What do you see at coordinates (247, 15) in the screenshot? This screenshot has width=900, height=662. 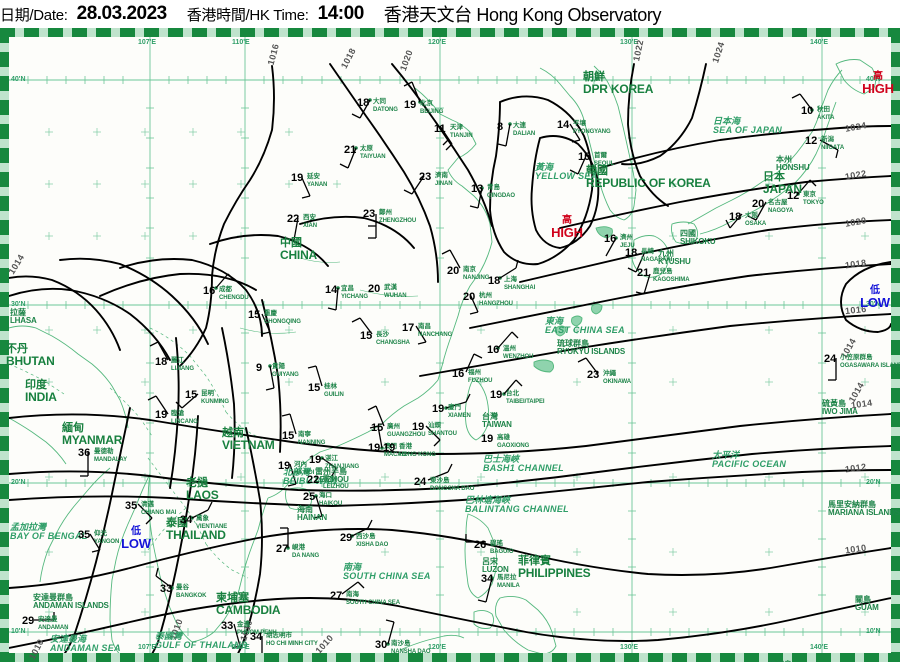 I see `time-label: 香港時間/HK Time:` at bounding box center [247, 15].